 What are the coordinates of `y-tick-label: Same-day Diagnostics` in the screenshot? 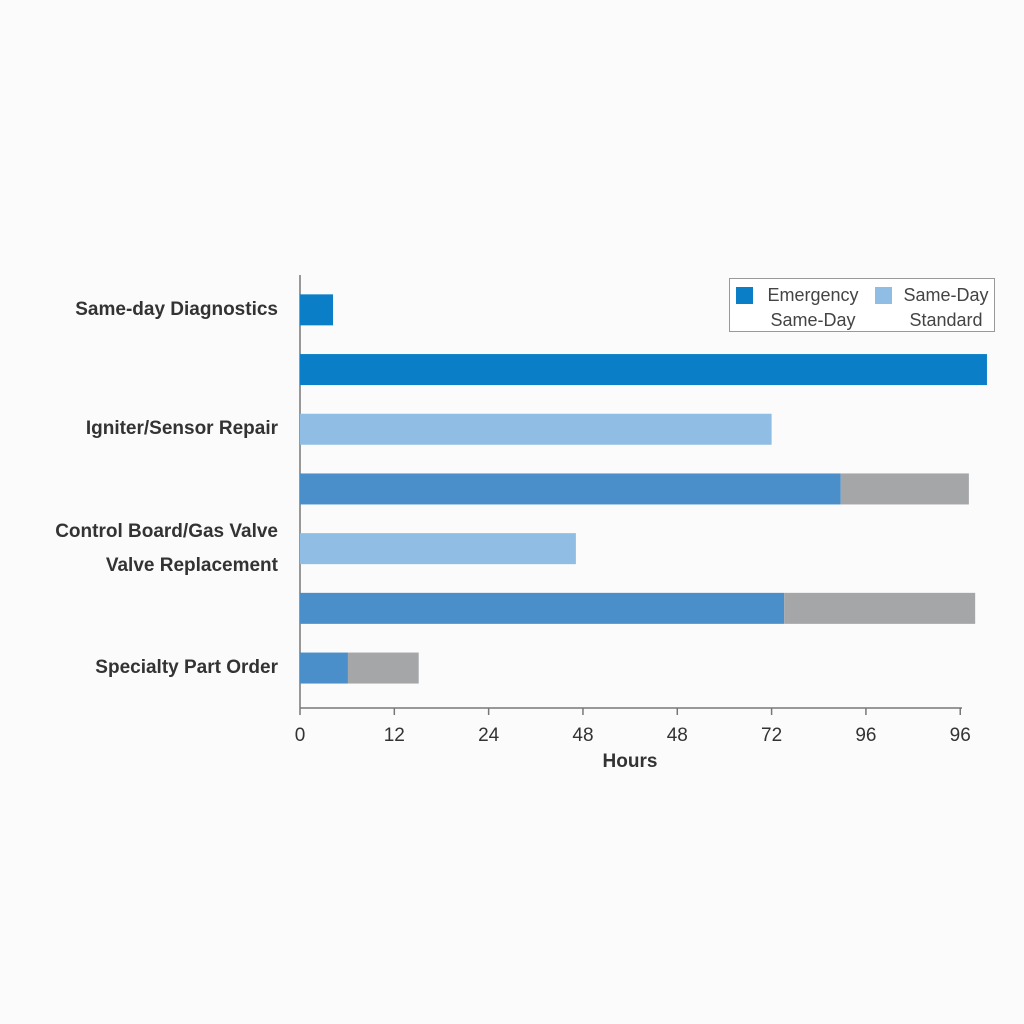 It's located at (176, 309).